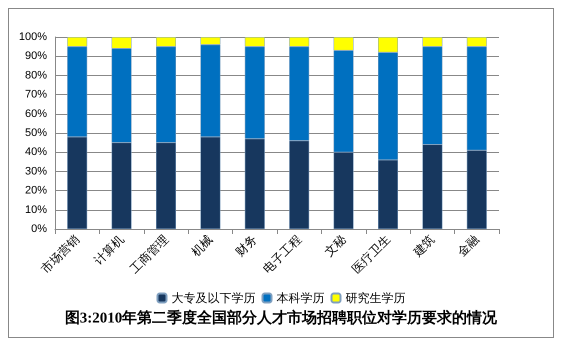 The width and height of the screenshot is (562, 346). I want to click on x-tick-label: 电子工程, so click(282, 254).